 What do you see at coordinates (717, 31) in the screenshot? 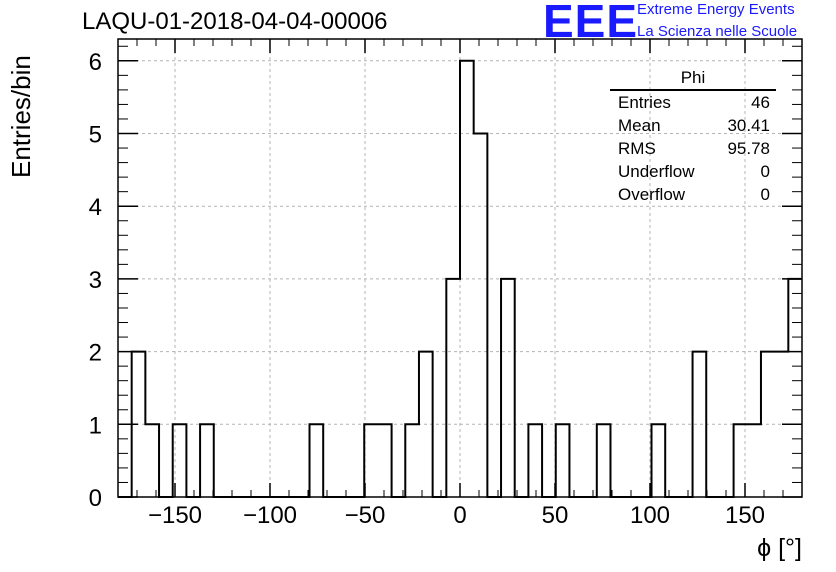
I see `logo-line-2: La Scienza nelle Scuole` at bounding box center [717, 31].